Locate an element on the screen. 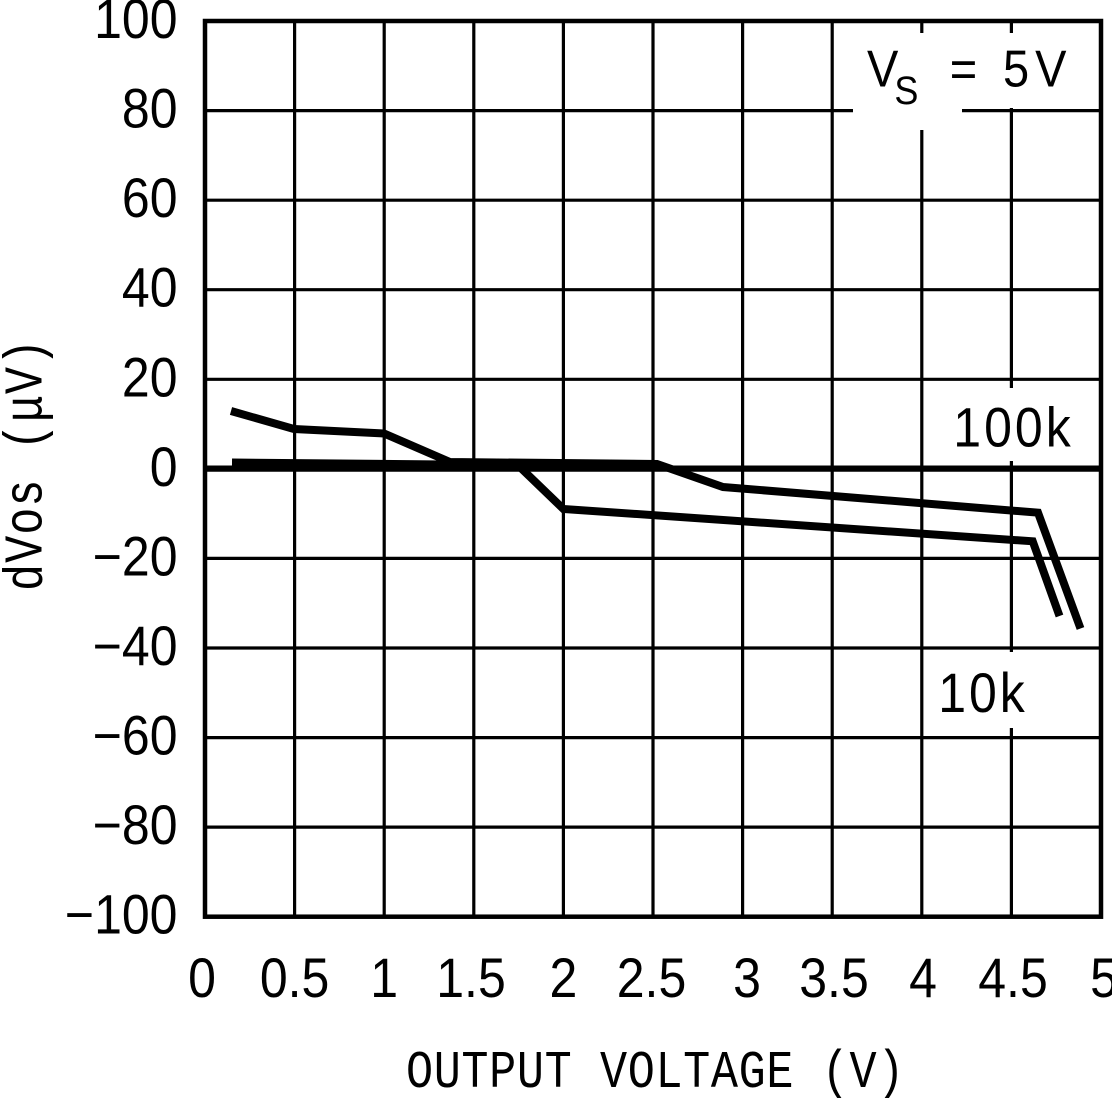 This screenshot has width=1112, height=1101. svg-text: −60 is located at coordinates (135, 736).